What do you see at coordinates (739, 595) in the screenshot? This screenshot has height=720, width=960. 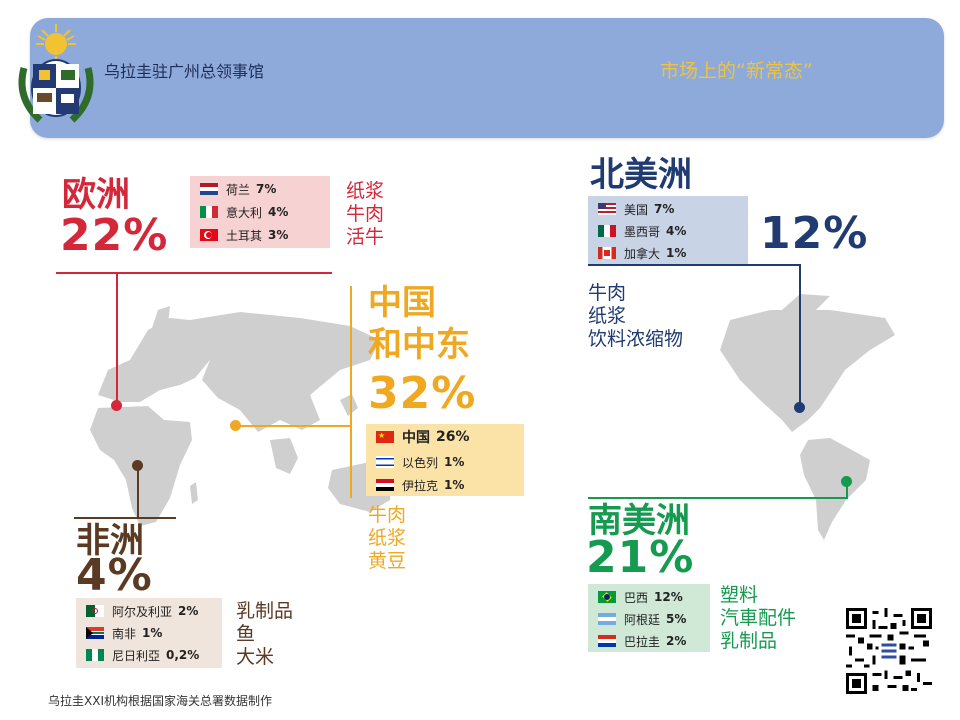 I see `product-item: 塑料` at bounding box center [739, 595].